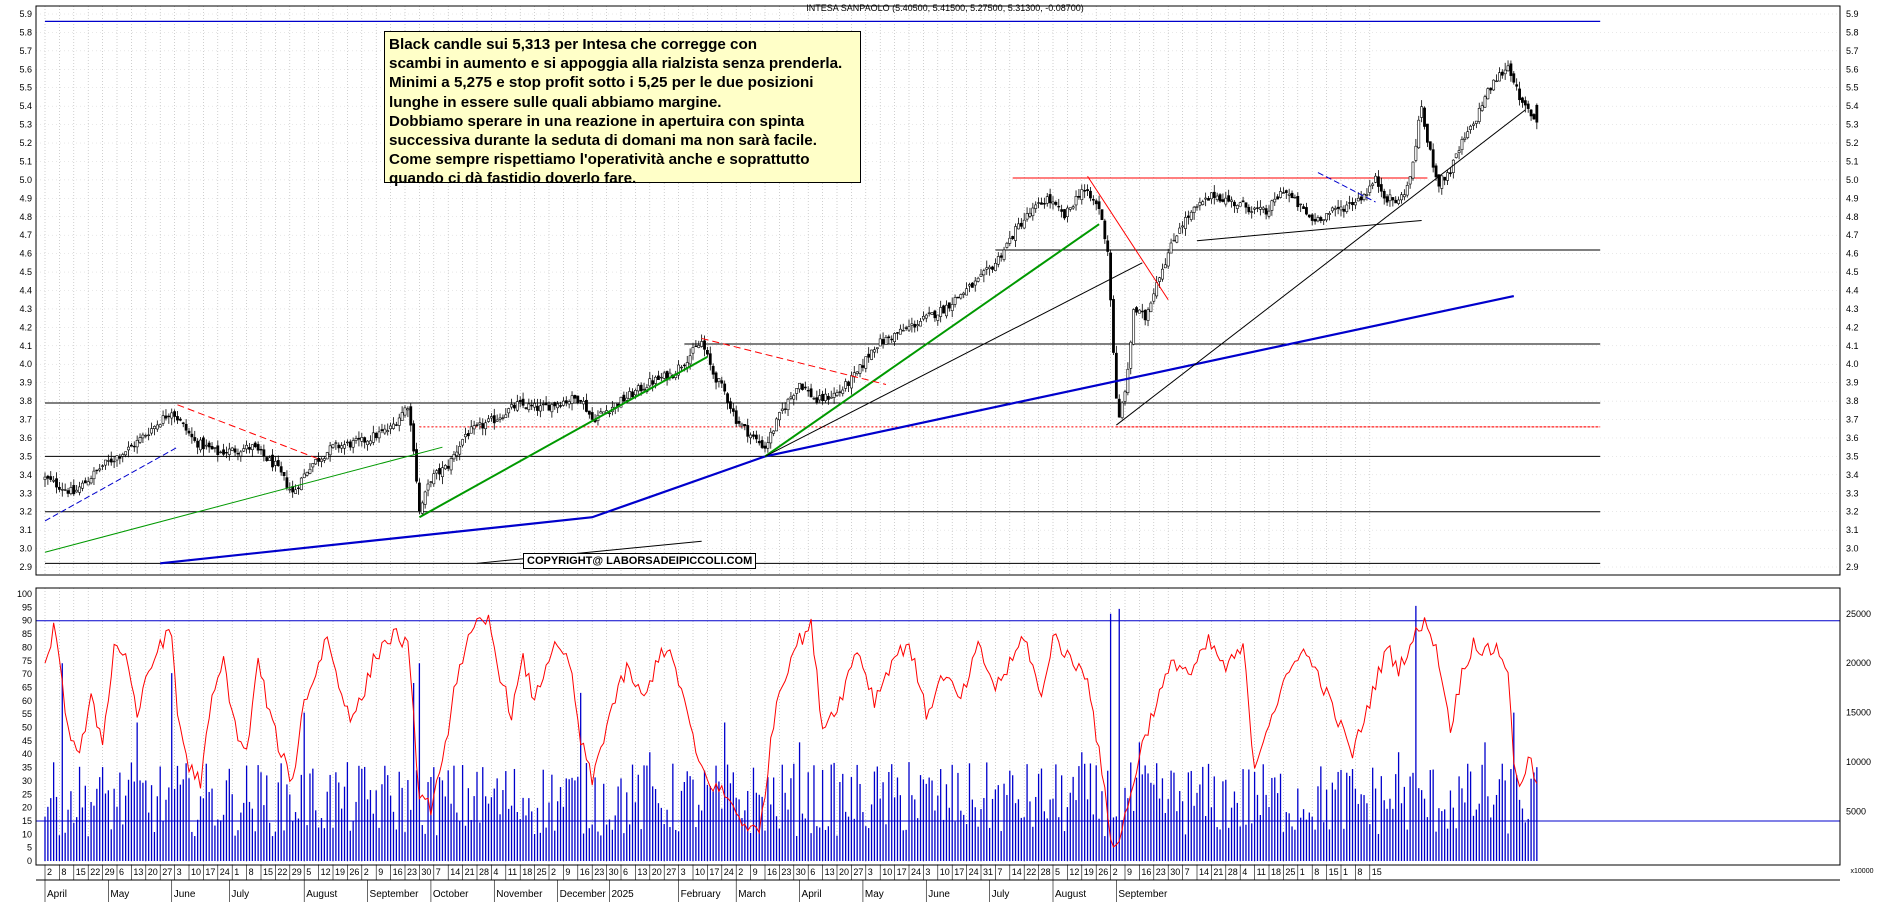 This screenshot has height=907, width=1890. I want to click on price-tick-label-right: 5.1, so click(1852, 161).